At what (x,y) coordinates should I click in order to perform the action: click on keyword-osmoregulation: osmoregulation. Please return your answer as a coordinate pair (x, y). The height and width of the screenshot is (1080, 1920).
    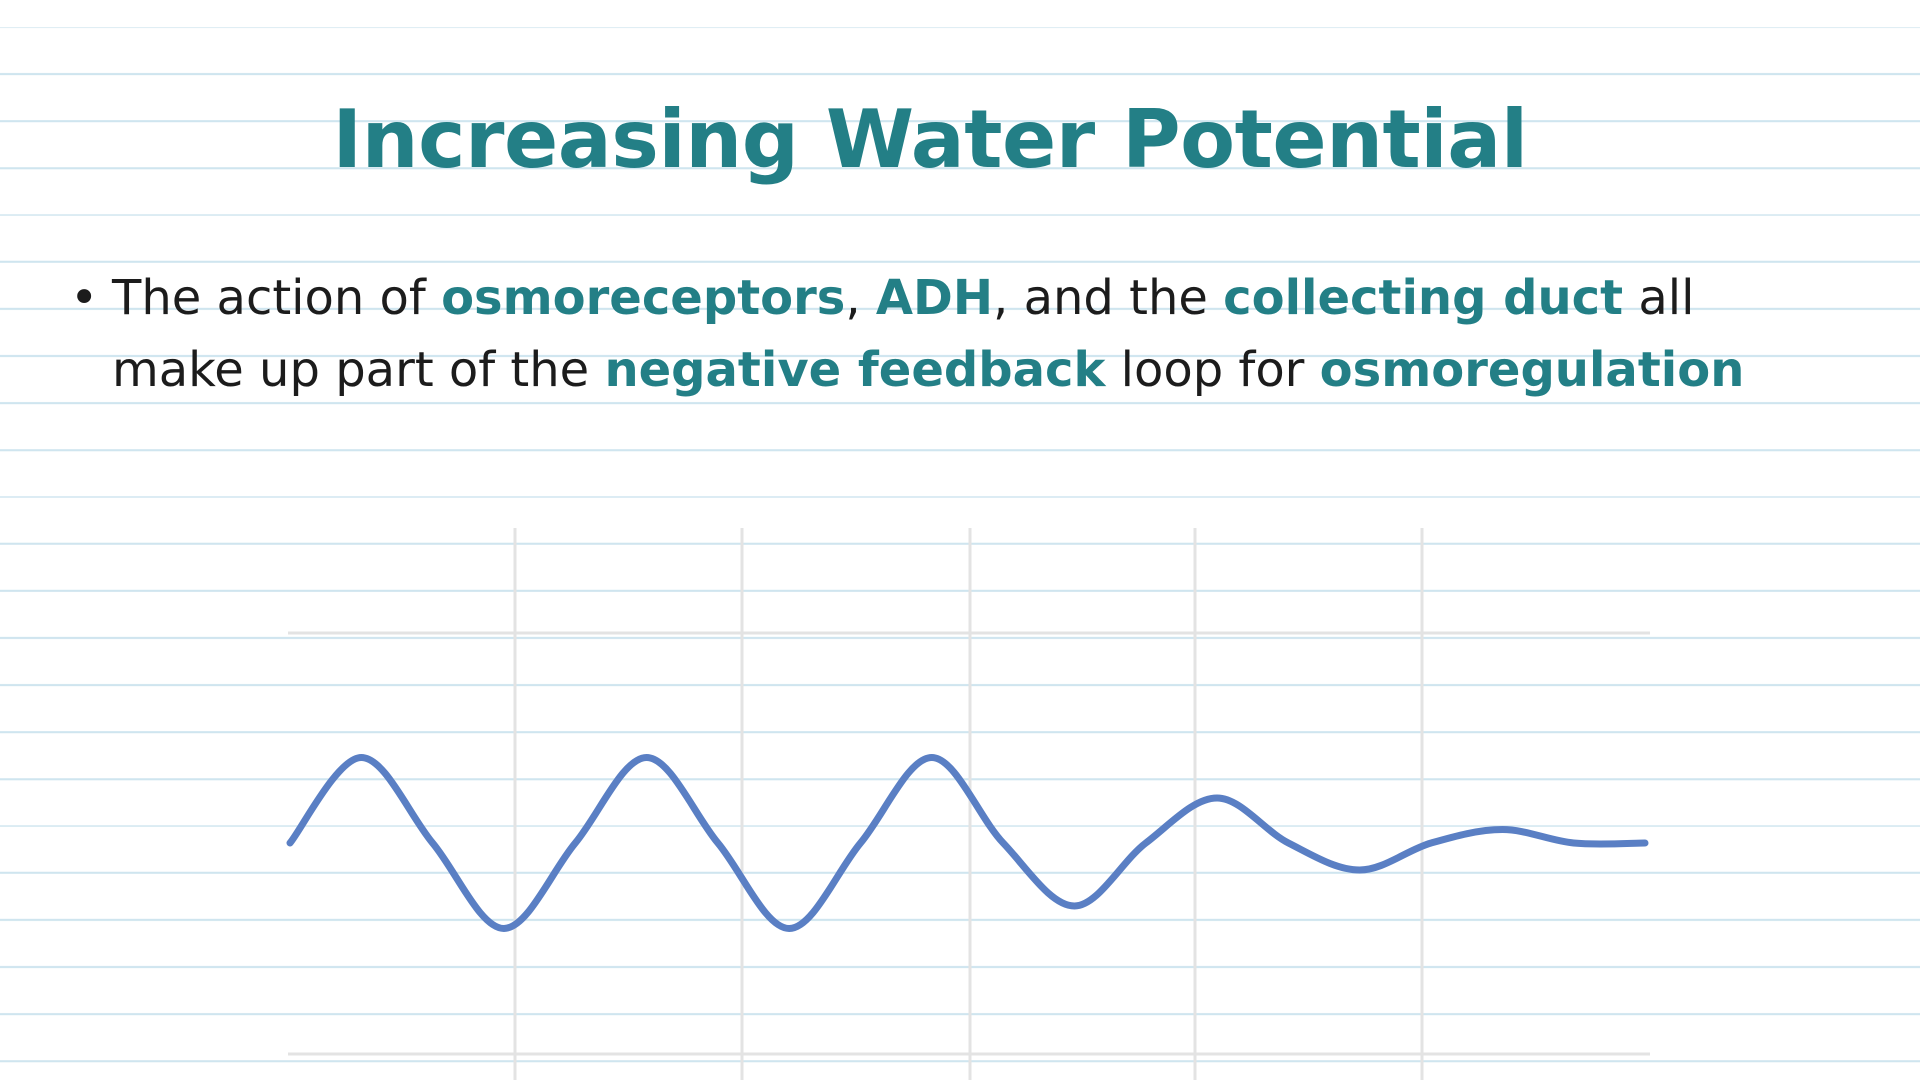
    Looking at the image, I should click on (1532, 370).